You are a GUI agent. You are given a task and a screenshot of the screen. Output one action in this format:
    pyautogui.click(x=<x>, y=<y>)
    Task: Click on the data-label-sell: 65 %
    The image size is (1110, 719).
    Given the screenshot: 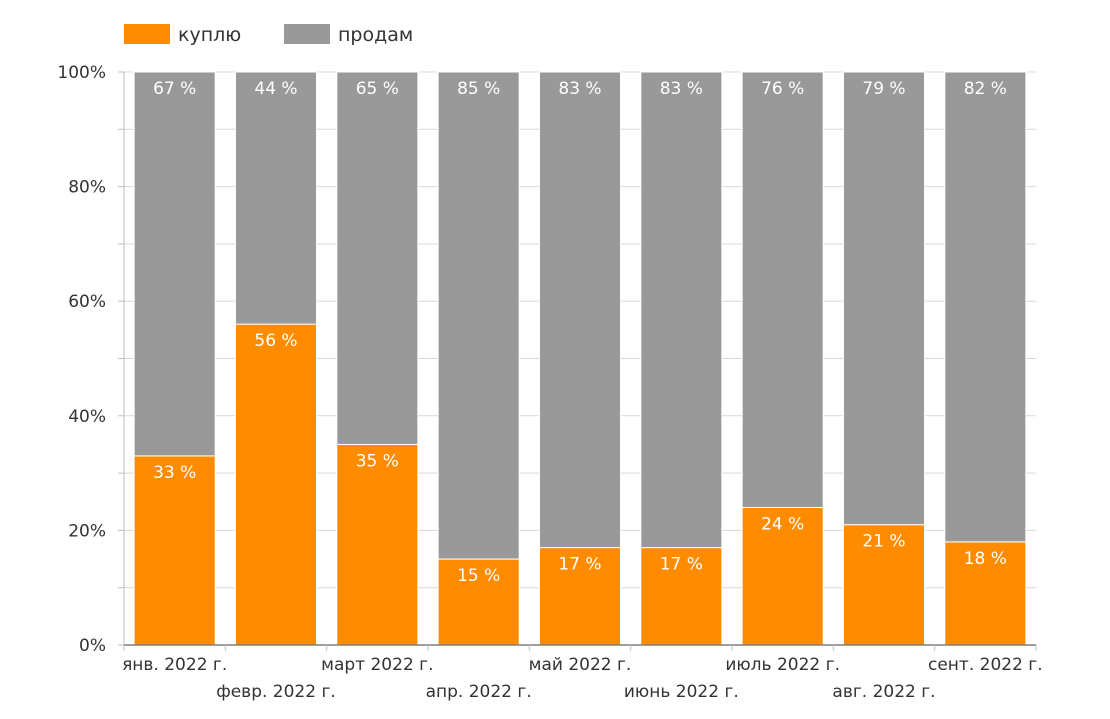 What is the action you would take?
    pyautogui.click(x=377, y=89)
    